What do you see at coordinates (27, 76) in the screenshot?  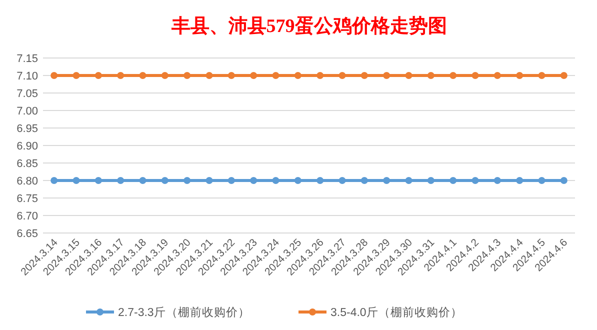 I see `y-tick-label: 7.10` at bounding box center [27, 76].